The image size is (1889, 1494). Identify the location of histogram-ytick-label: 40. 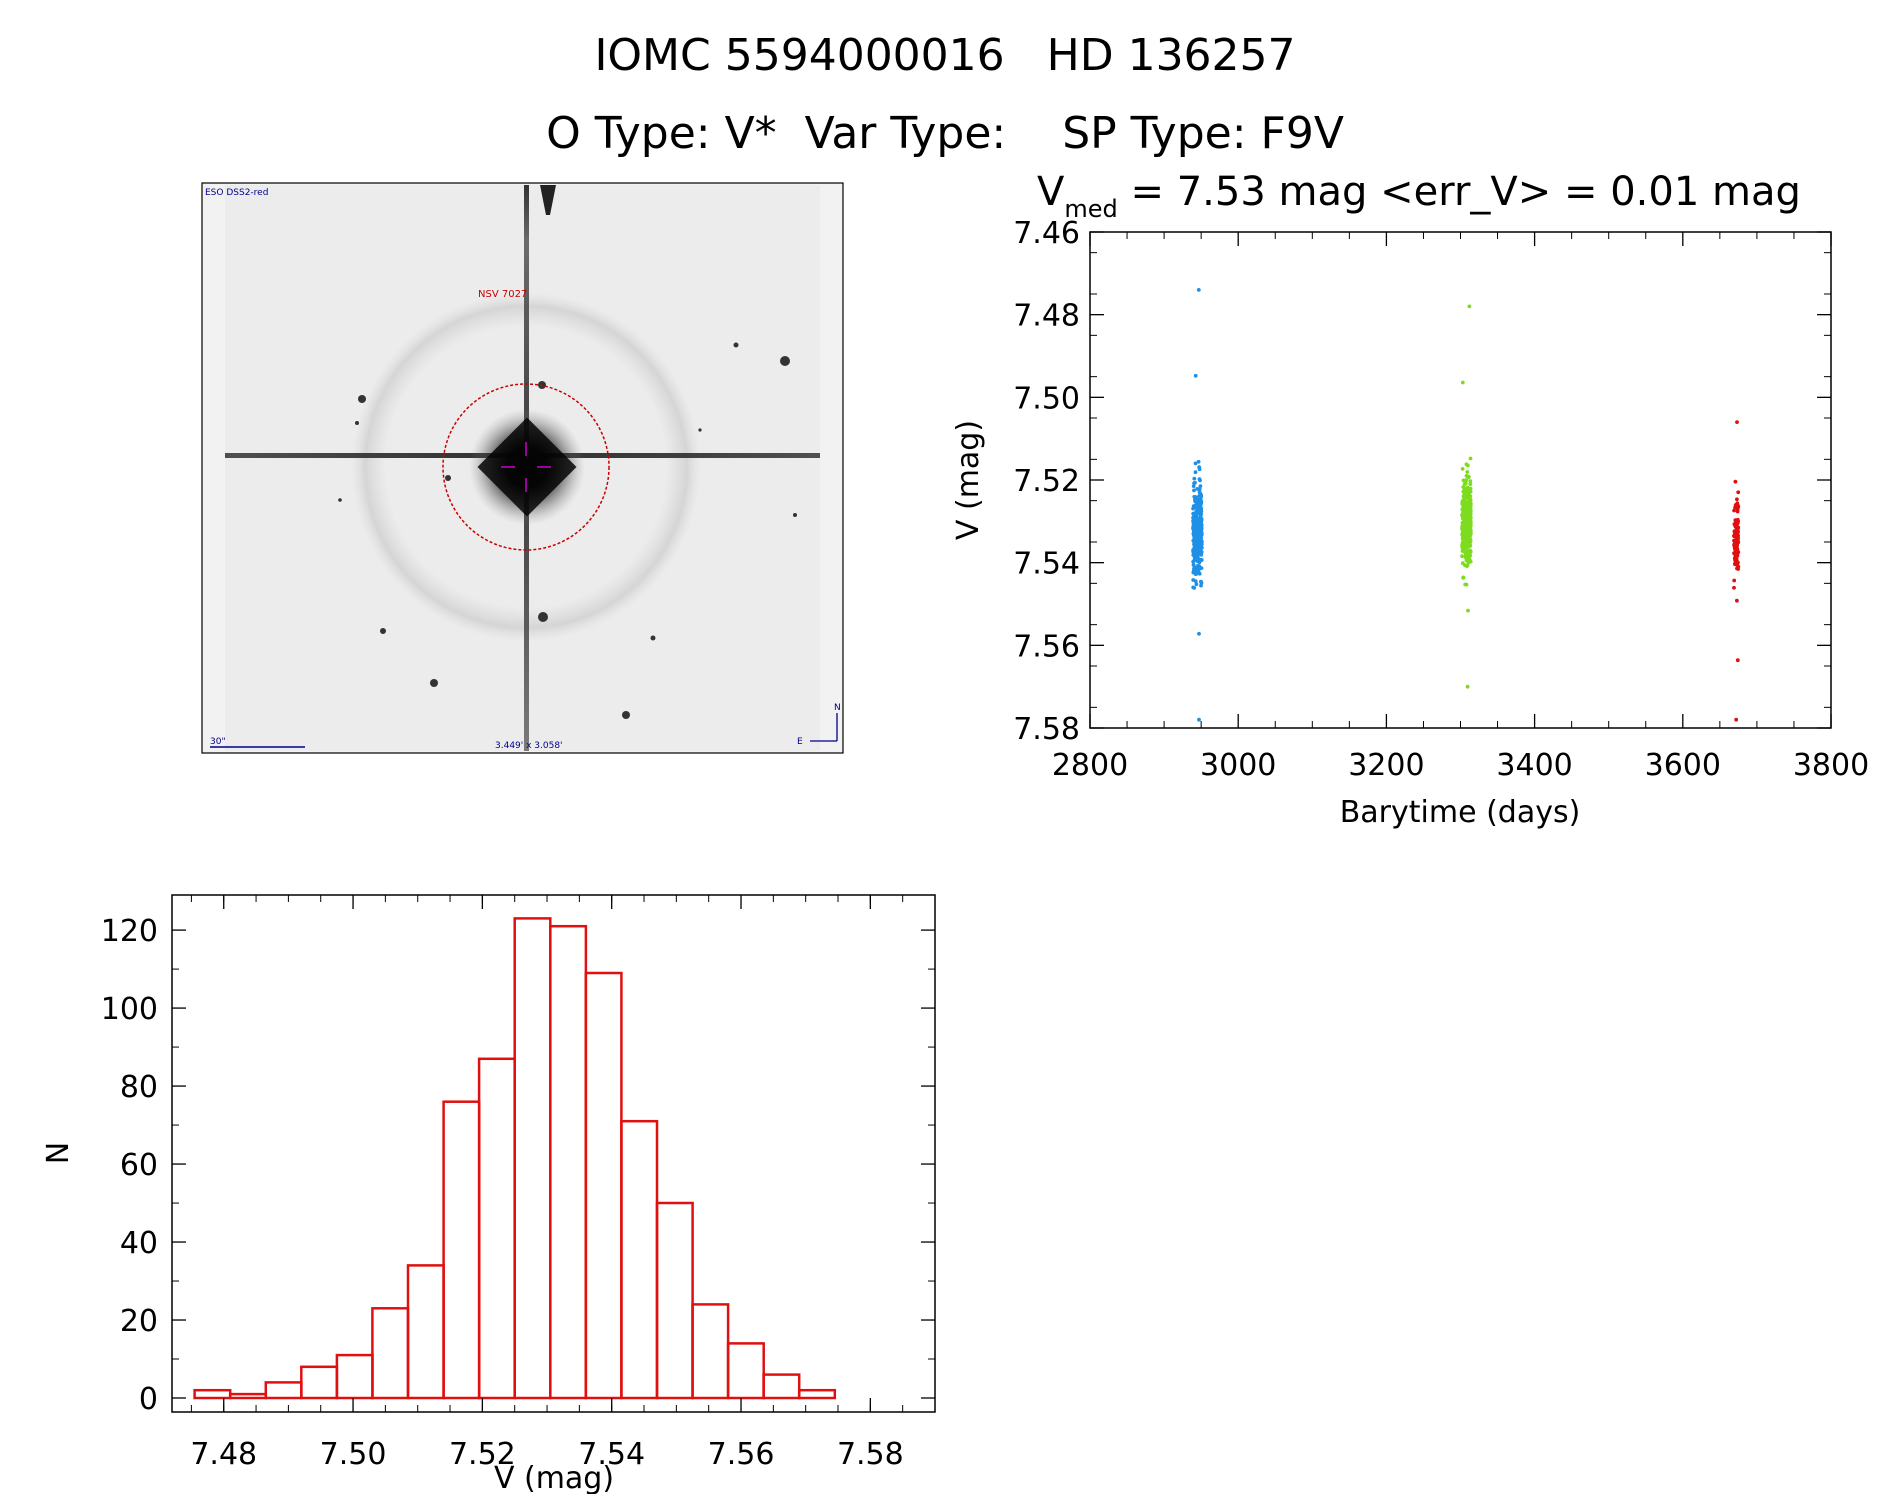
(139, 1243).